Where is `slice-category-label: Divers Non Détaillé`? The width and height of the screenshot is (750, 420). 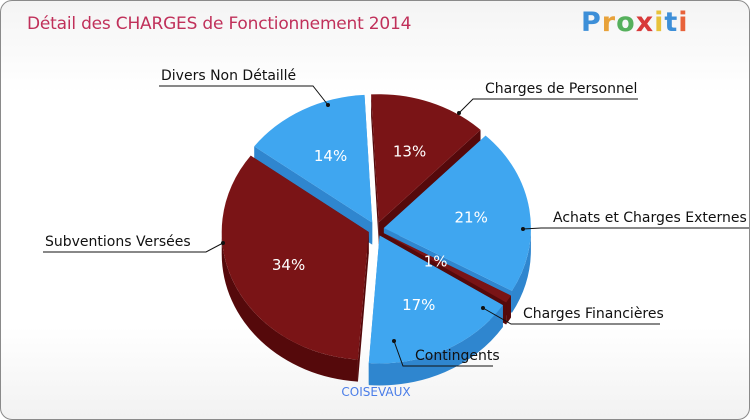
slice-category-label: Divers Non Détaillé is located at coordinates (228, 76).